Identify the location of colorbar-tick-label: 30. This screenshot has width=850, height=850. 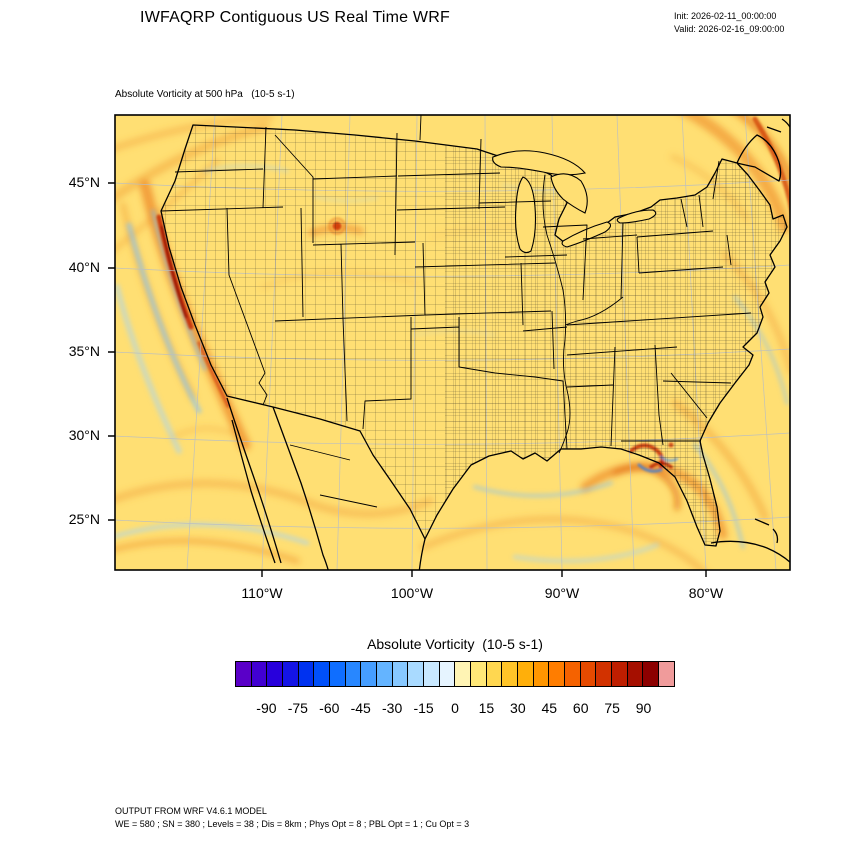
(518, 708).